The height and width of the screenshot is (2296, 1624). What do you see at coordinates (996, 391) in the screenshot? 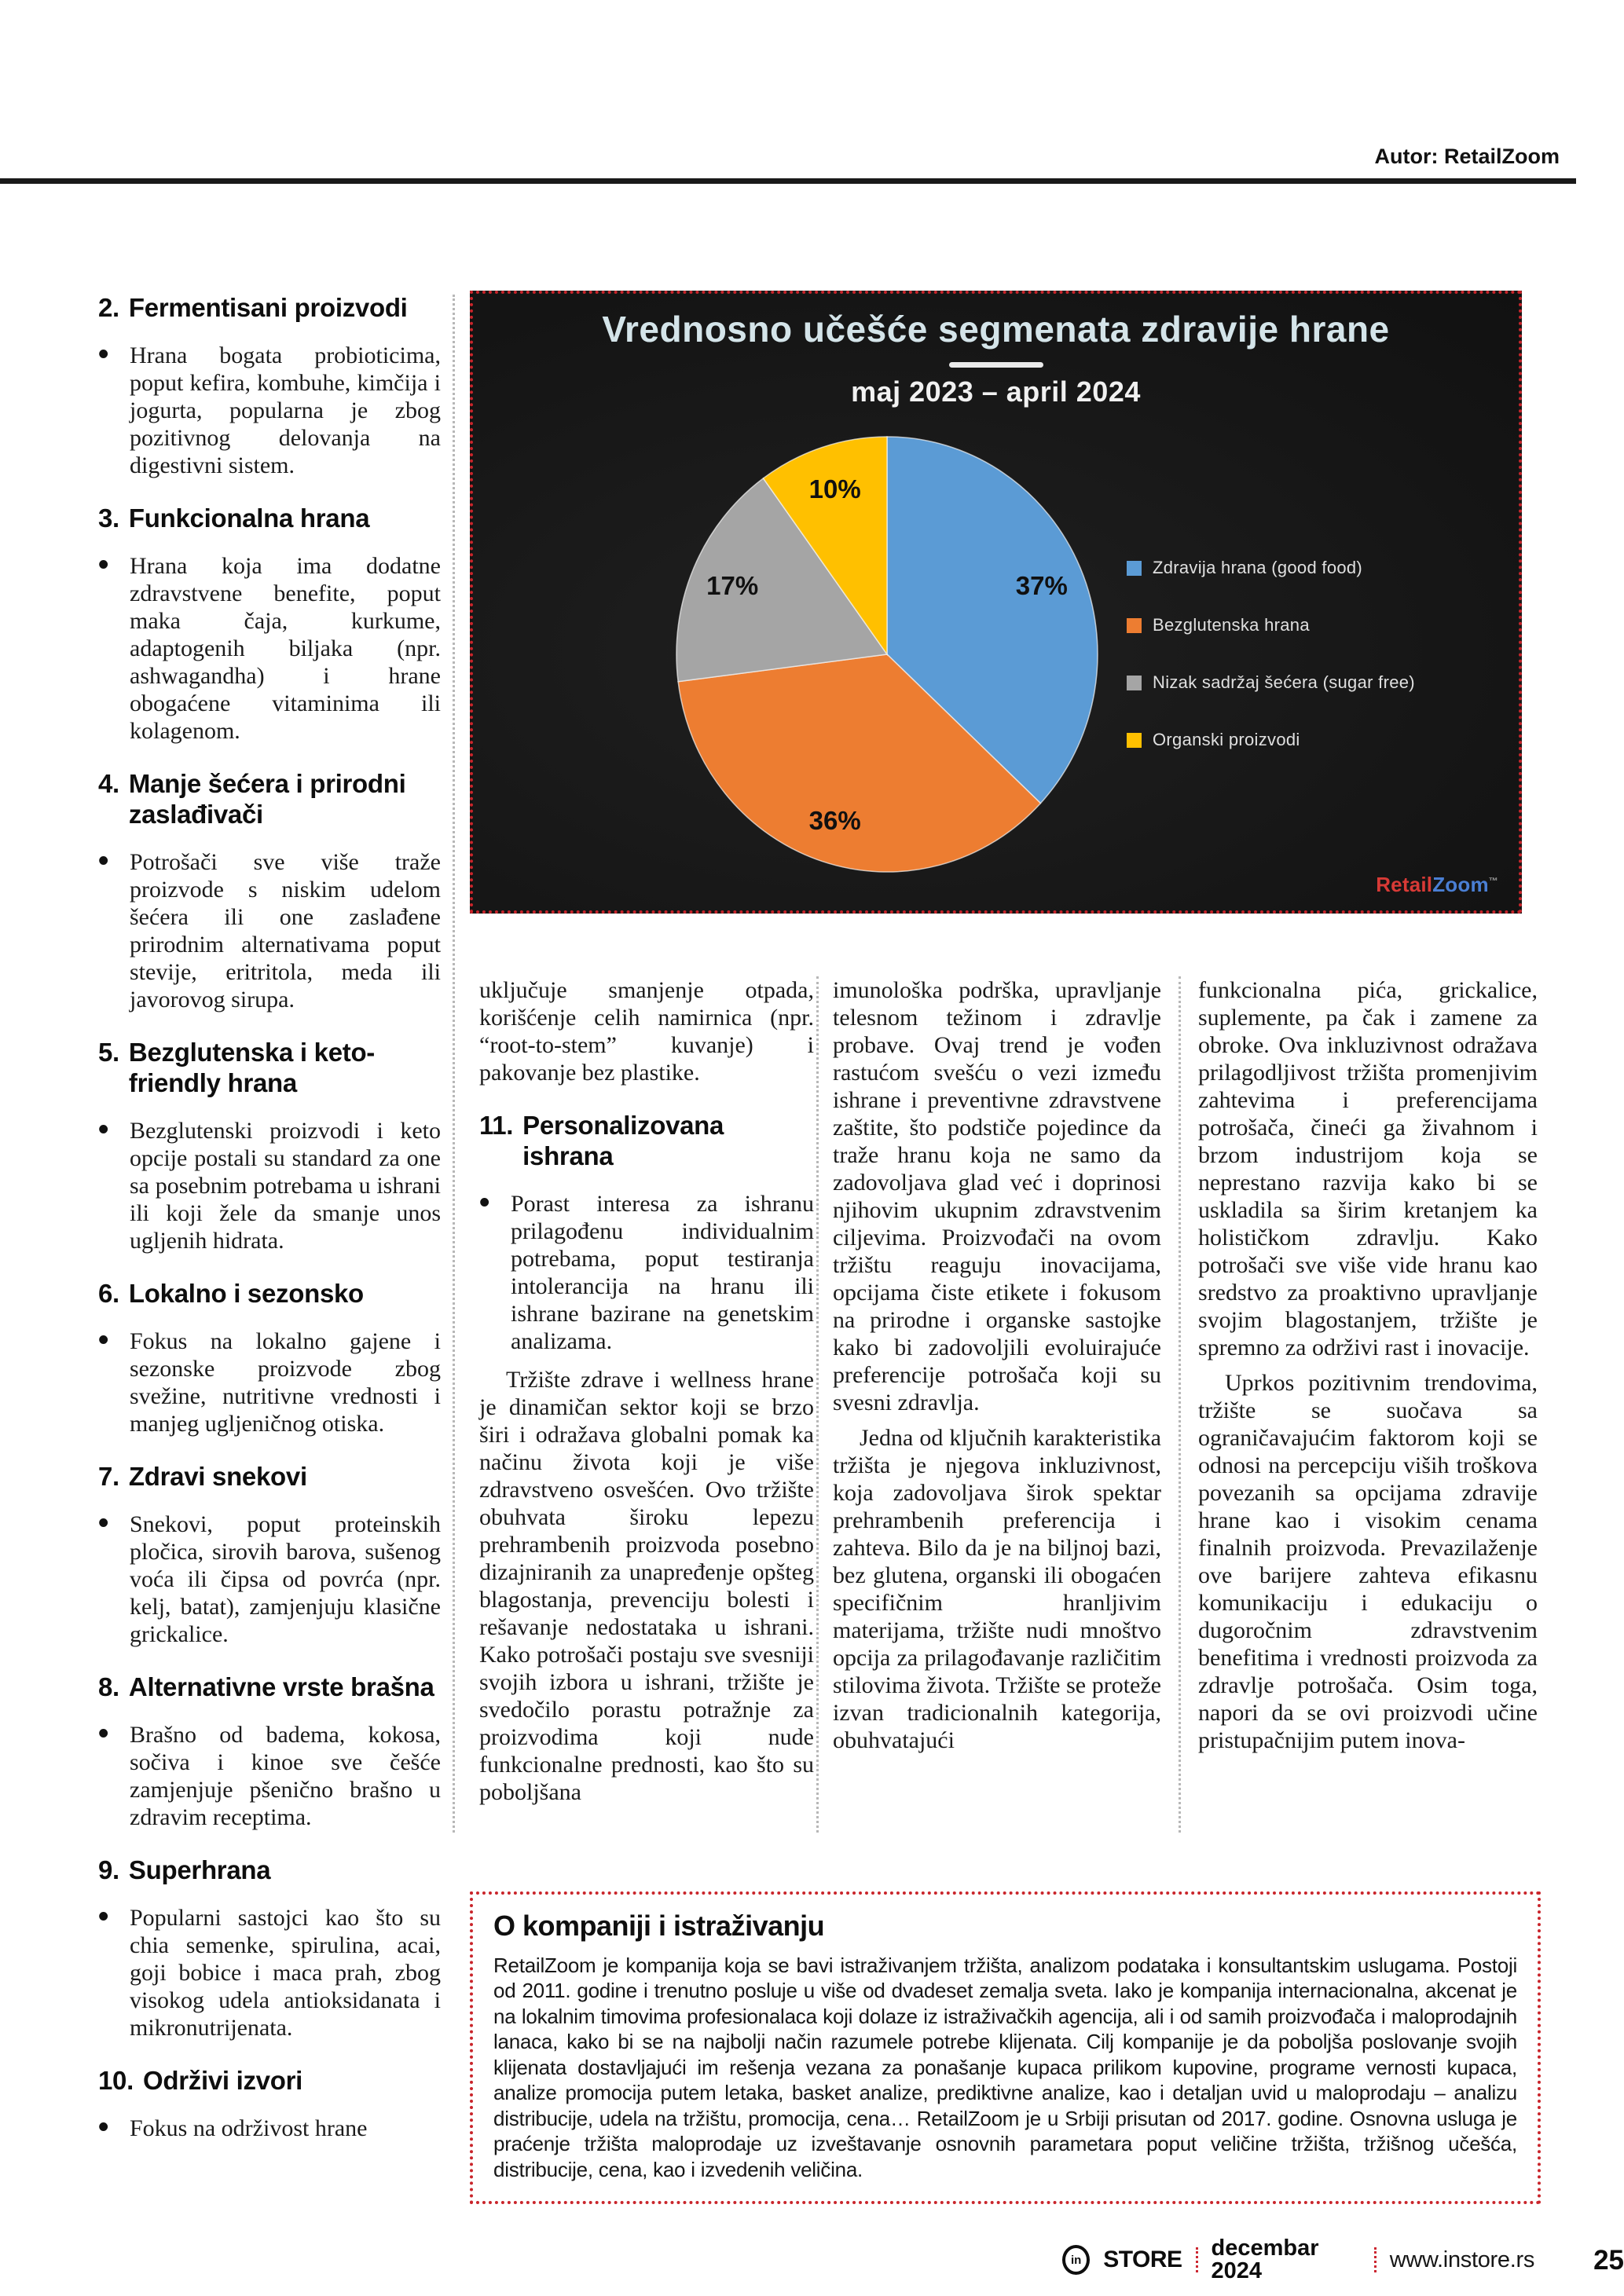
I see `chart-subtitle: maj 2023 – april 2024` at bounding box center [996, 391].